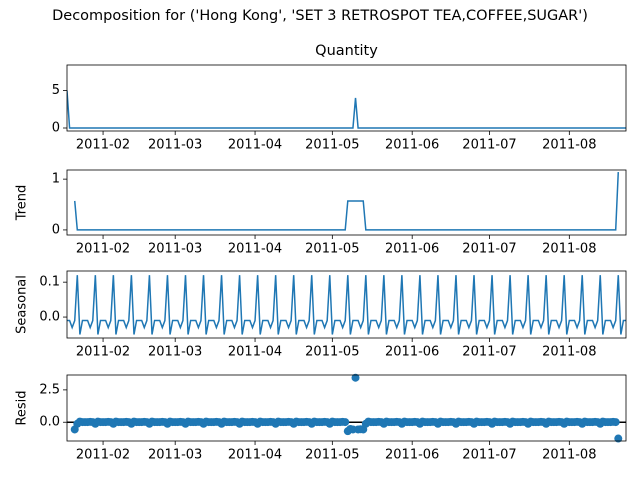  Describe the element at coordinates (49, 282) in the screenshot. I see `y-tick-label: 0.1` at that location.